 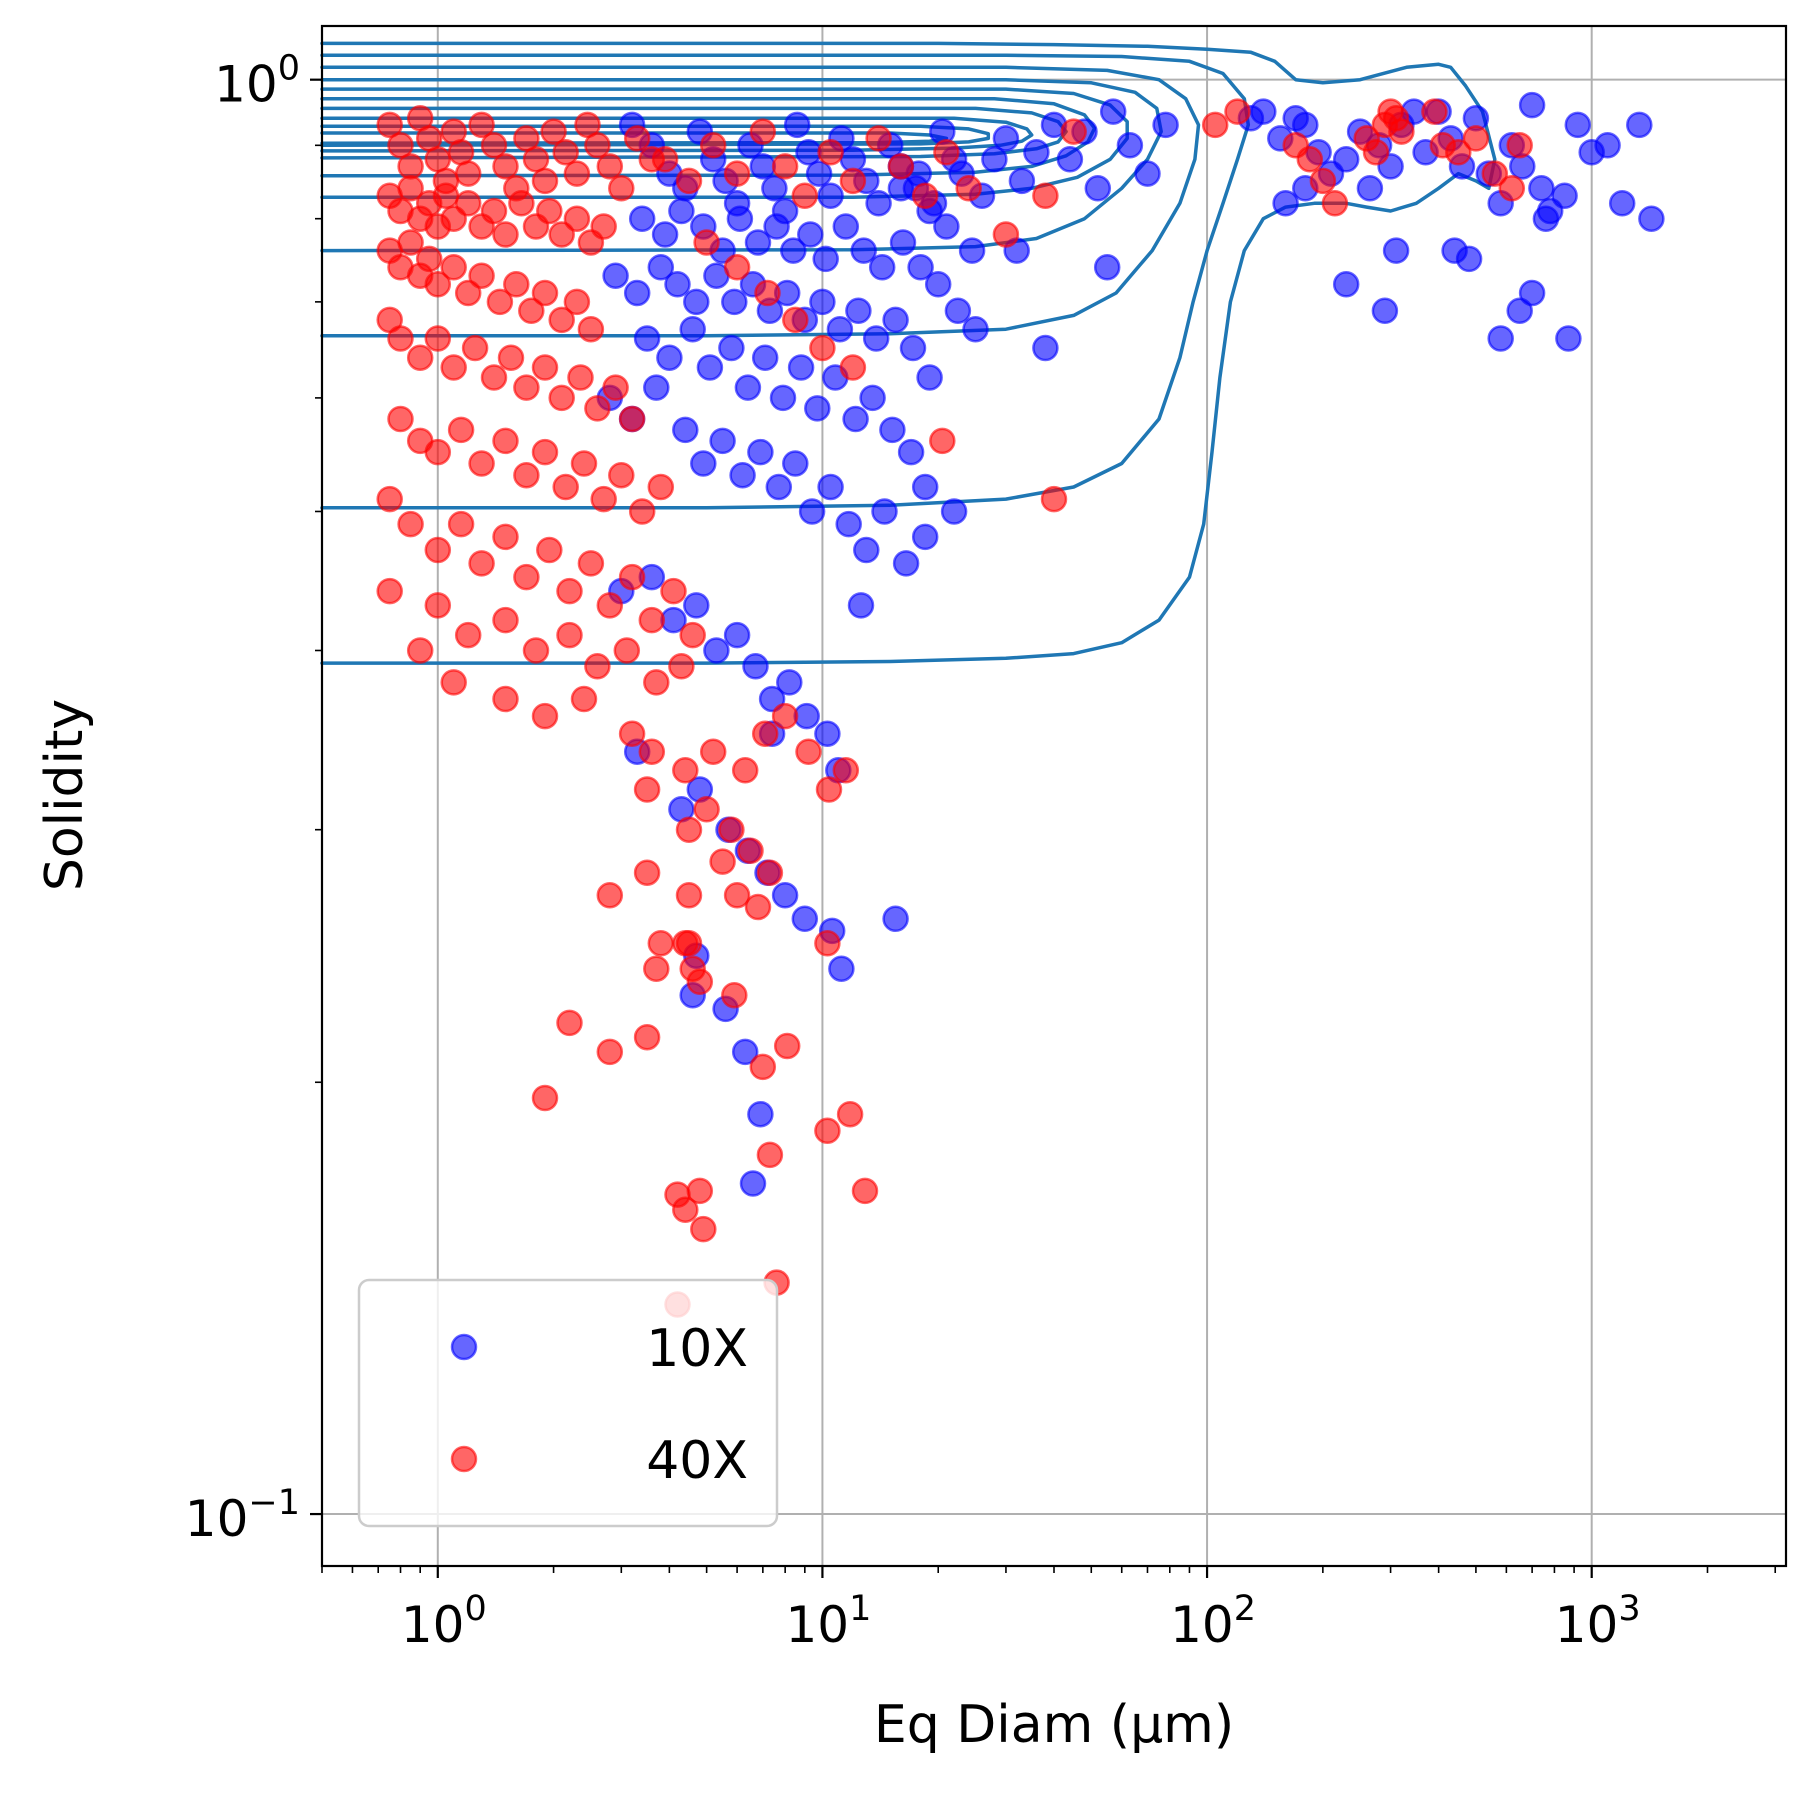 I want to click on legend-label-40x: 40X, so click(x=697, y=1461).